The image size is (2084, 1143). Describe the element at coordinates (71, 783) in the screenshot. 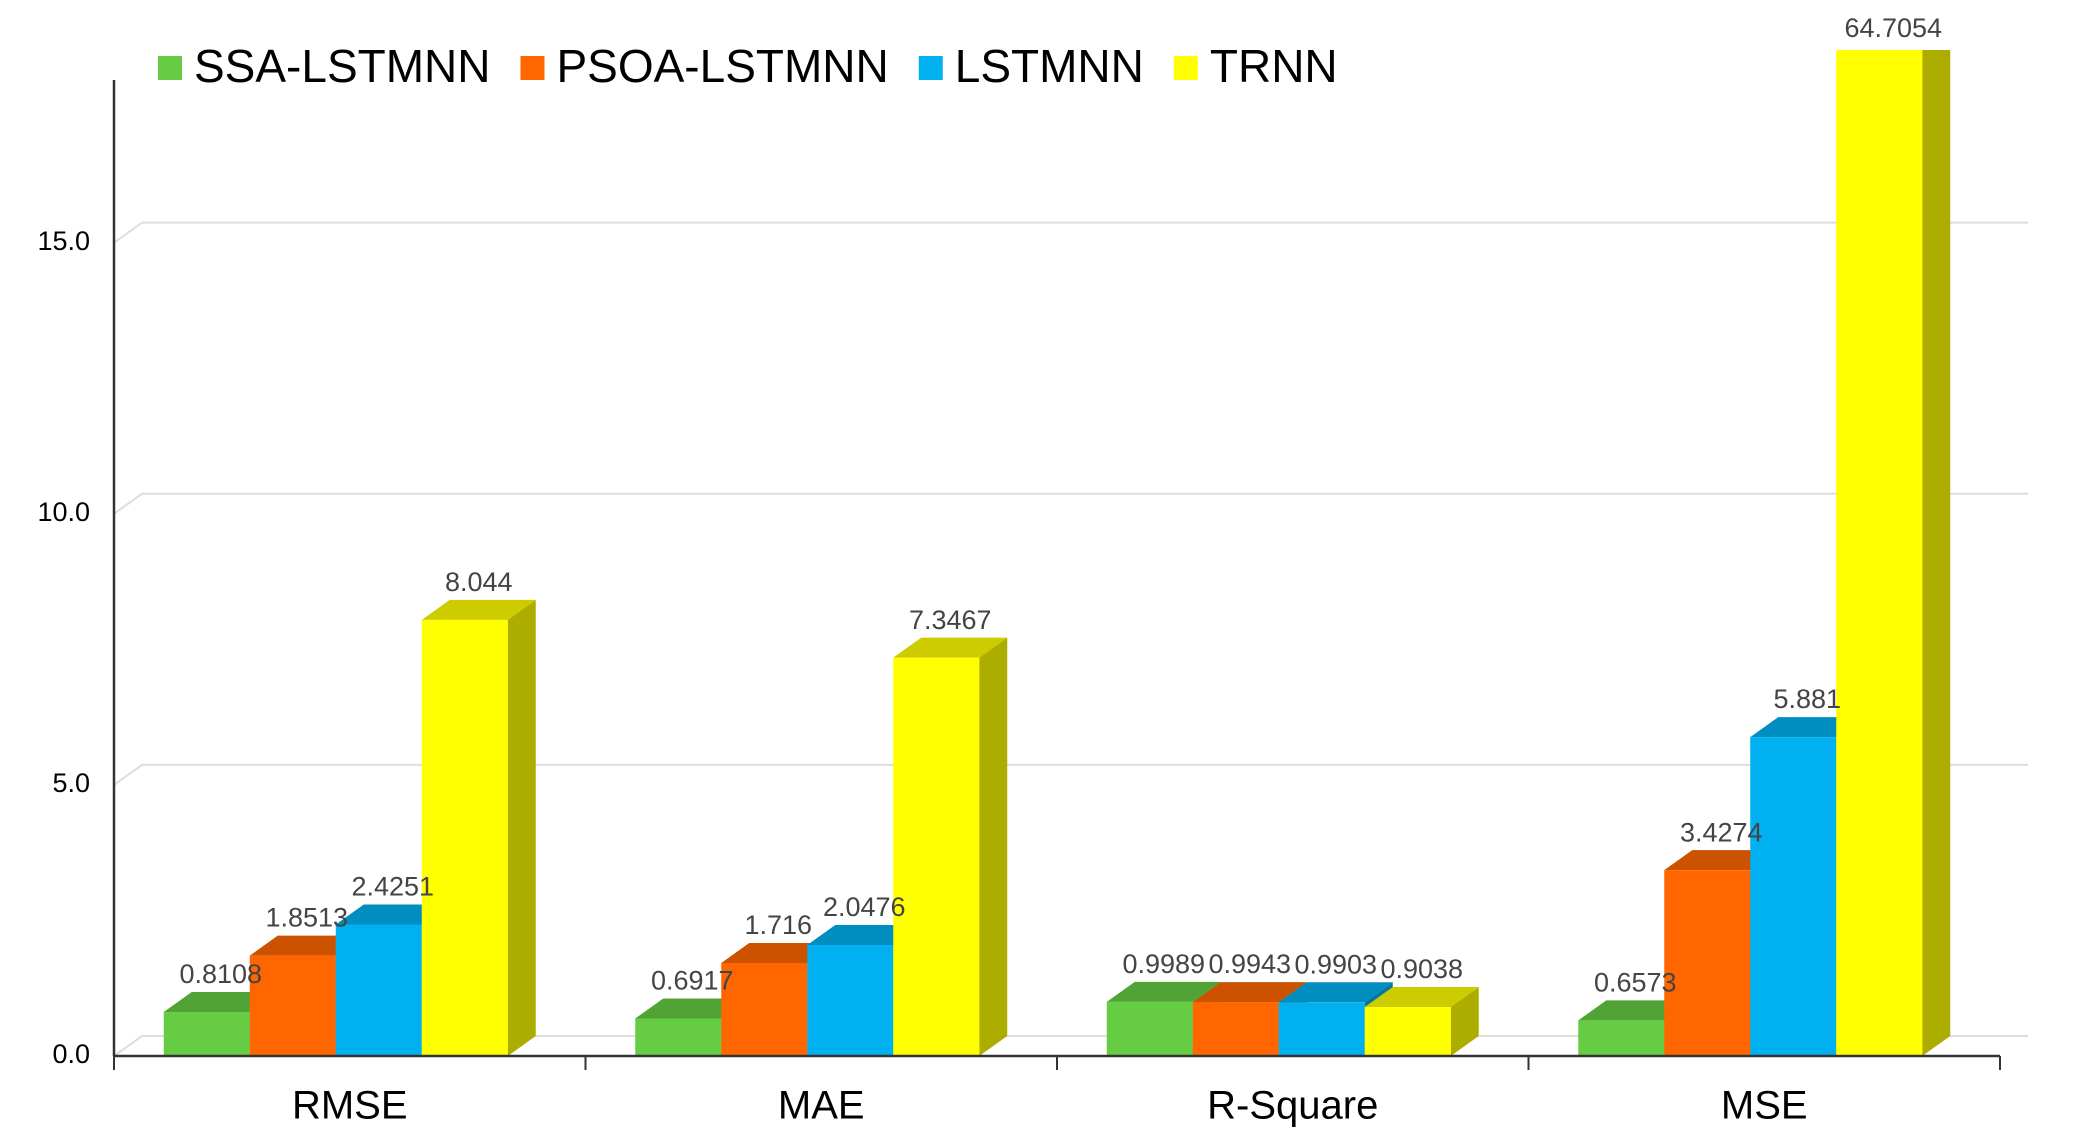

I see `y-tick-label: 5.0` at that location.